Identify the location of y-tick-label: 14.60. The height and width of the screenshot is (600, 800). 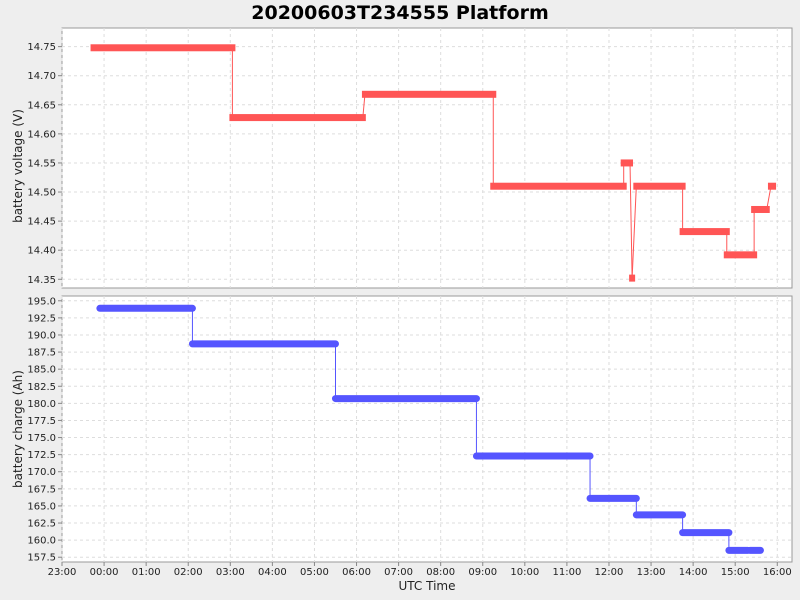
(41, 134).